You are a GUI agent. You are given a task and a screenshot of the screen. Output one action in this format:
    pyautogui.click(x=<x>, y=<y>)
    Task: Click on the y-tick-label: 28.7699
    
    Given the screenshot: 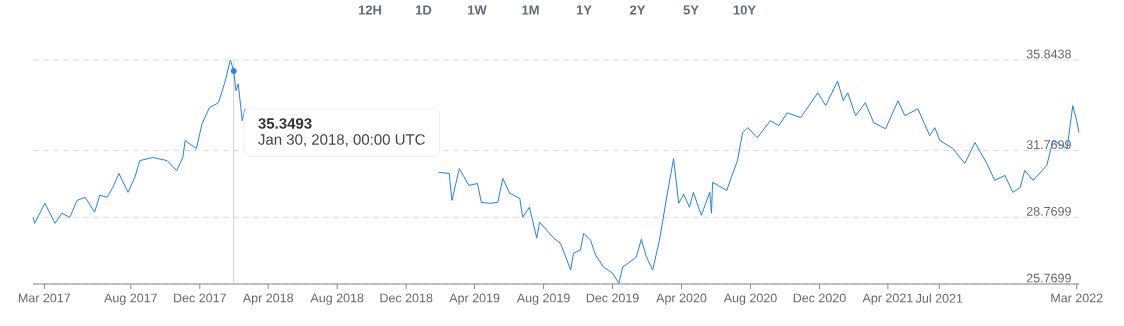 What is the action you would take?
    pyautogui.click(x=1048, y=211)
    